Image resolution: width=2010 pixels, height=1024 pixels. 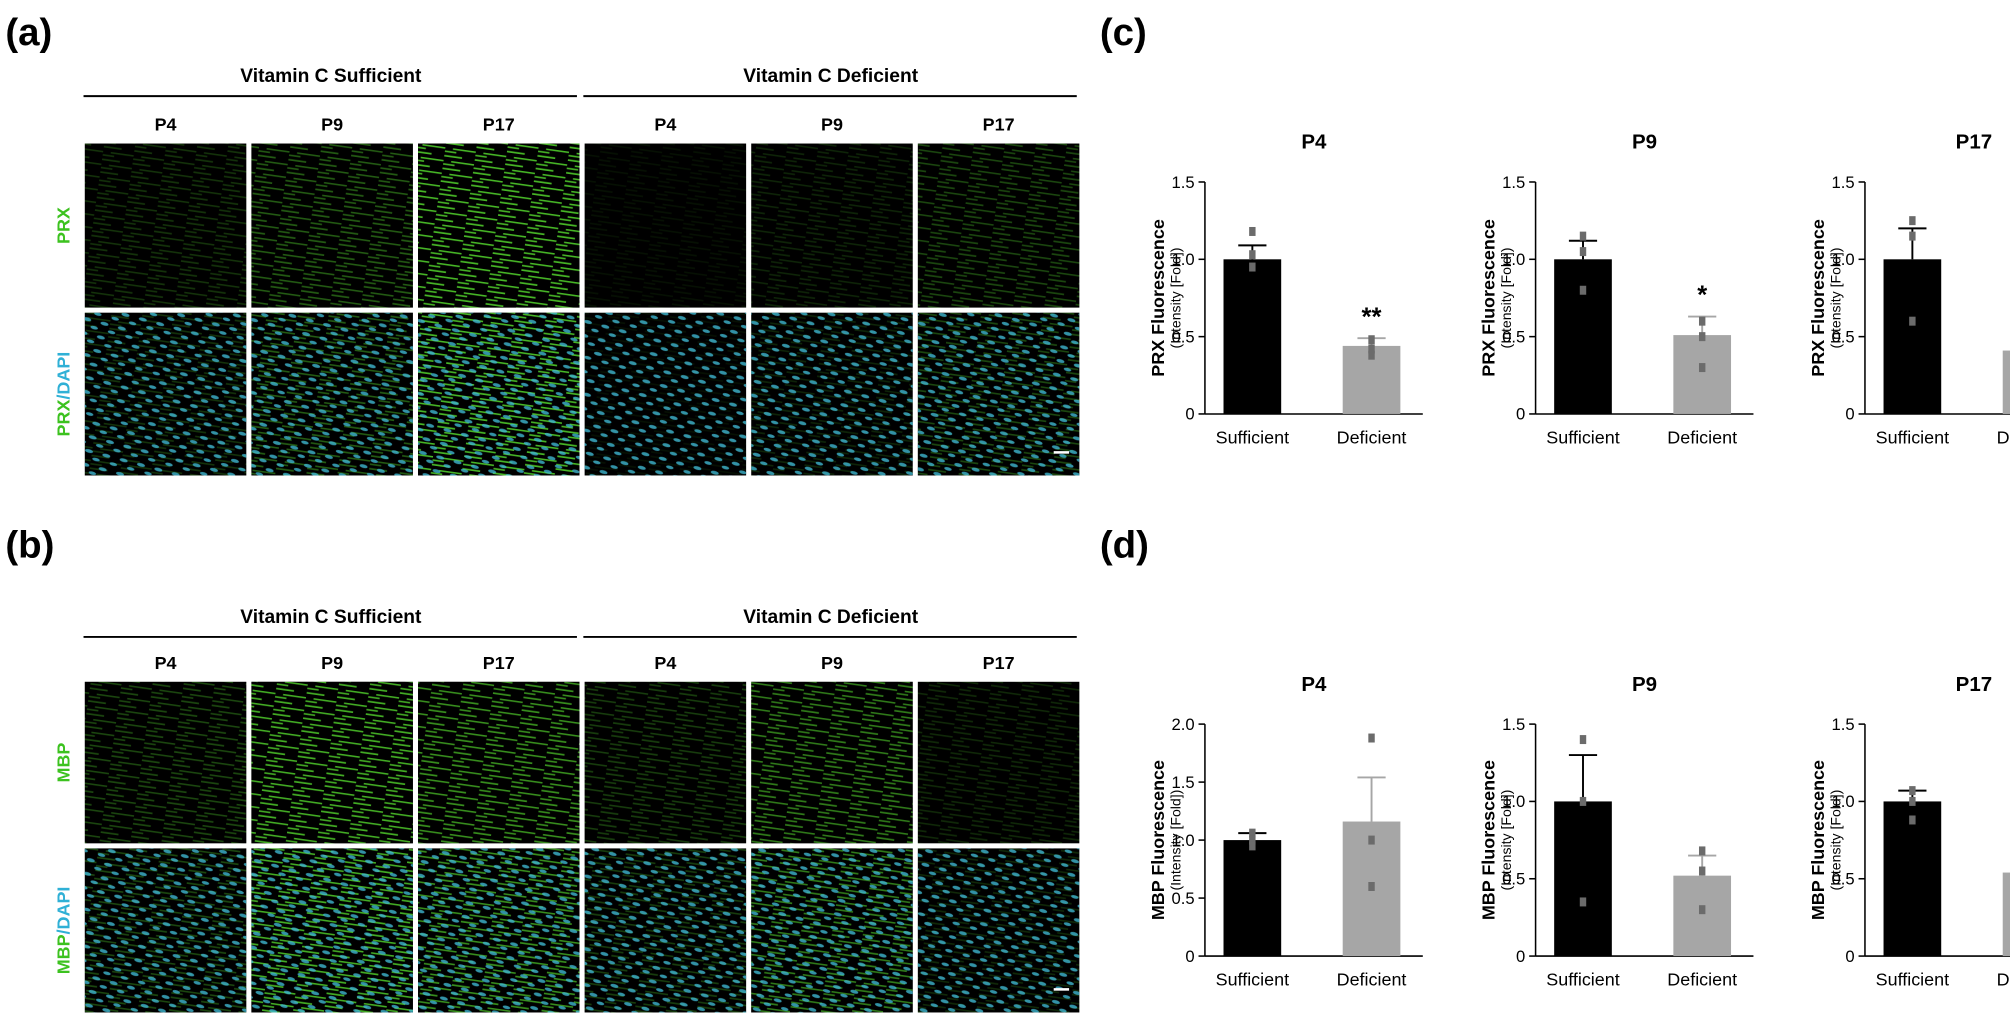 I want to click on row-label: MBP, so click(x=63, y=763).